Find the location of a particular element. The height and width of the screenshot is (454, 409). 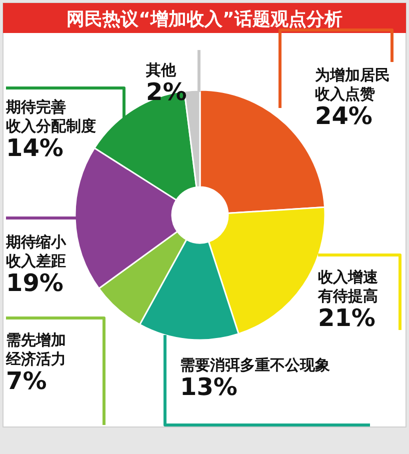

data-label: 21% is located at coordinates (347, 318).